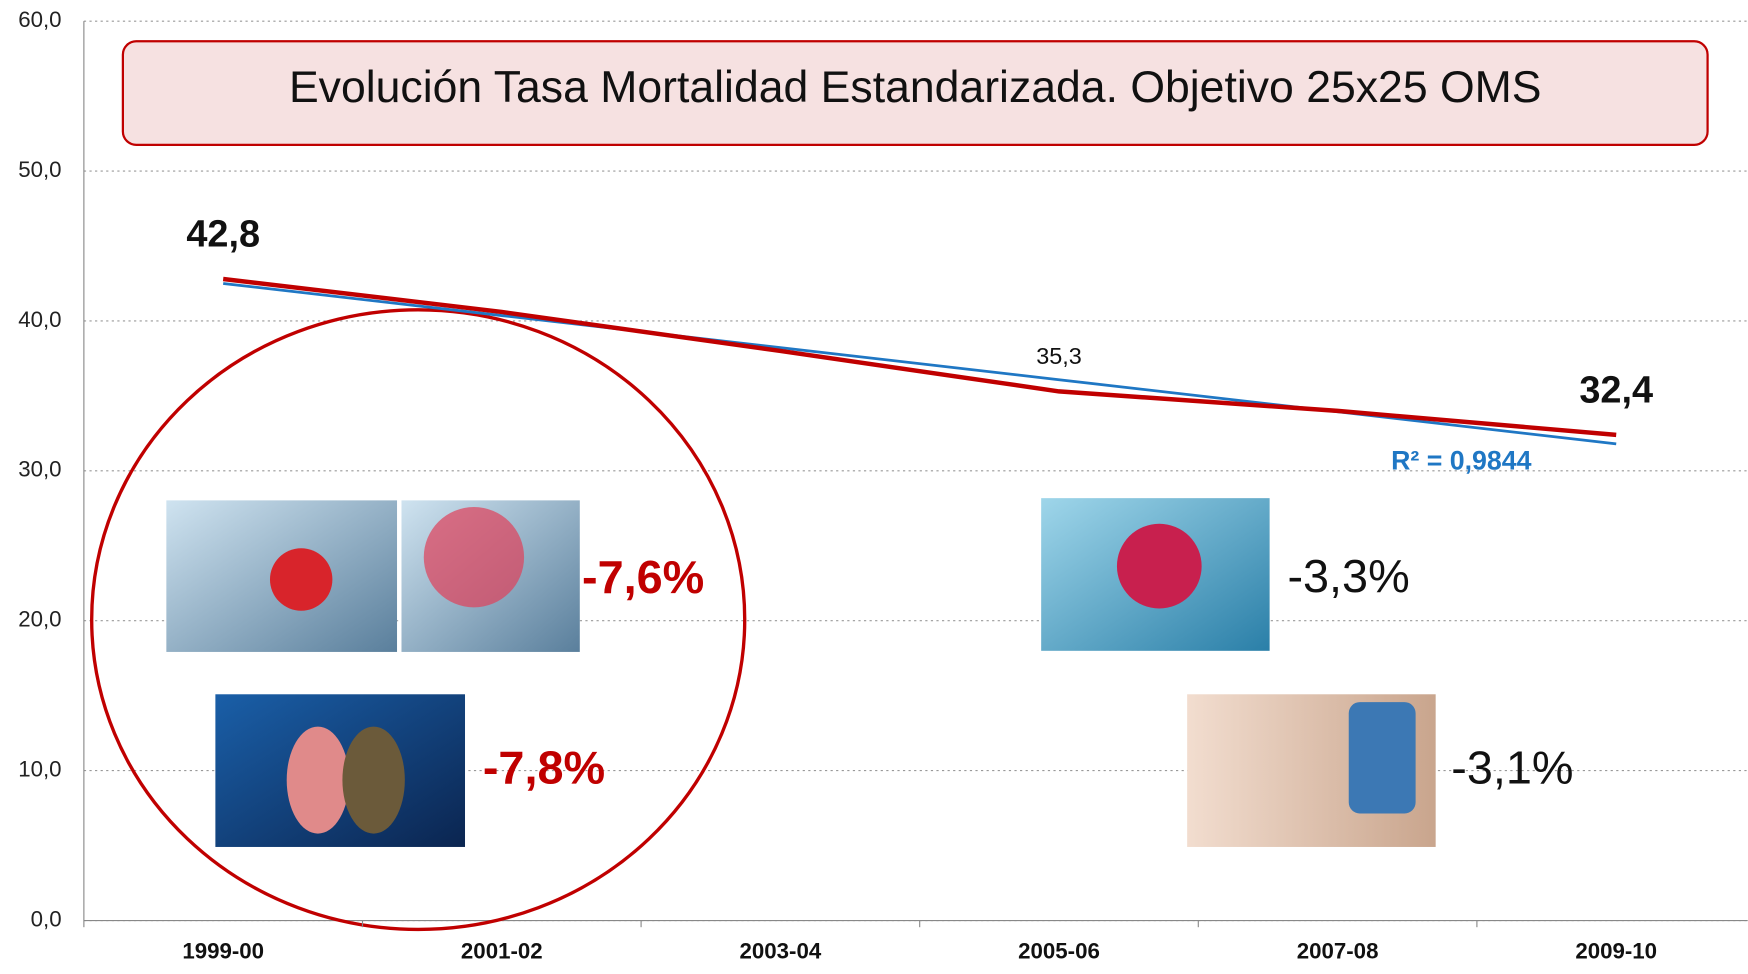 The height and width of the screenshot is (974, 1748). What do you see at coordinates (643, 577) in the screenshot?
I see `annotation: -7,6%` at bounding box center [643, 577].